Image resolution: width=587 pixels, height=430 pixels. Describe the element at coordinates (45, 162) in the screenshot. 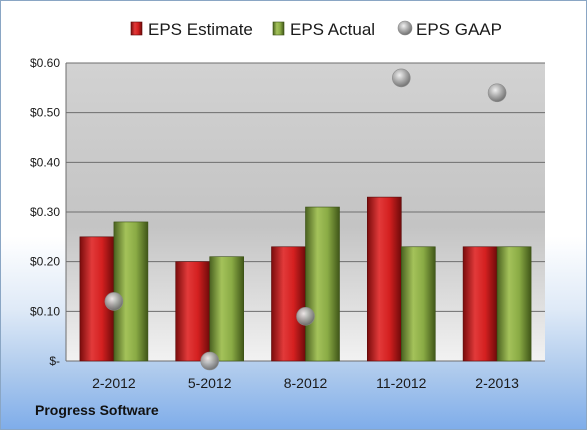

I see `y-tick-label: $0.40` at that location.